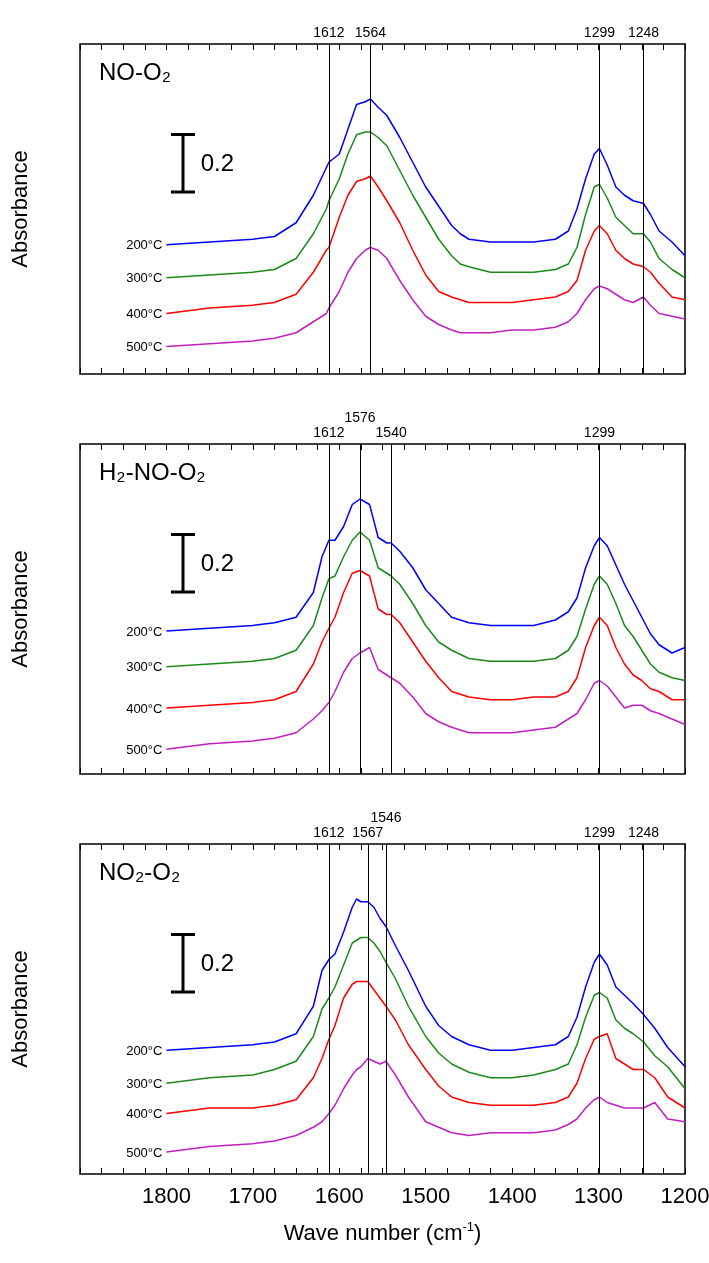  Describe the element at coordinates (140, 871) in the screenshot. I see `chart-title: NO₂-O₂` at that location.